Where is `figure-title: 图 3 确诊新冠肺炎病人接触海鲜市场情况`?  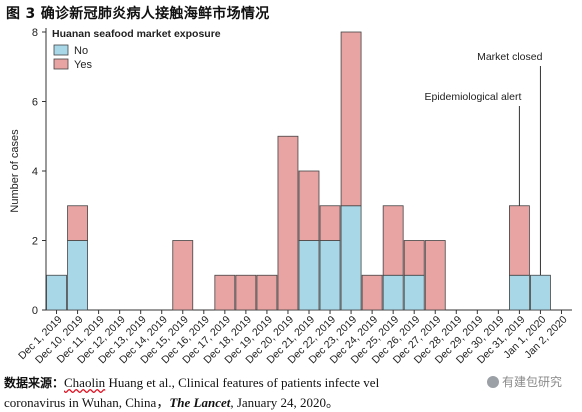 figure-title: 图 3 确诊新冠肺炎病人接触海鲜市场情况 is located at coordinates (138, 14).